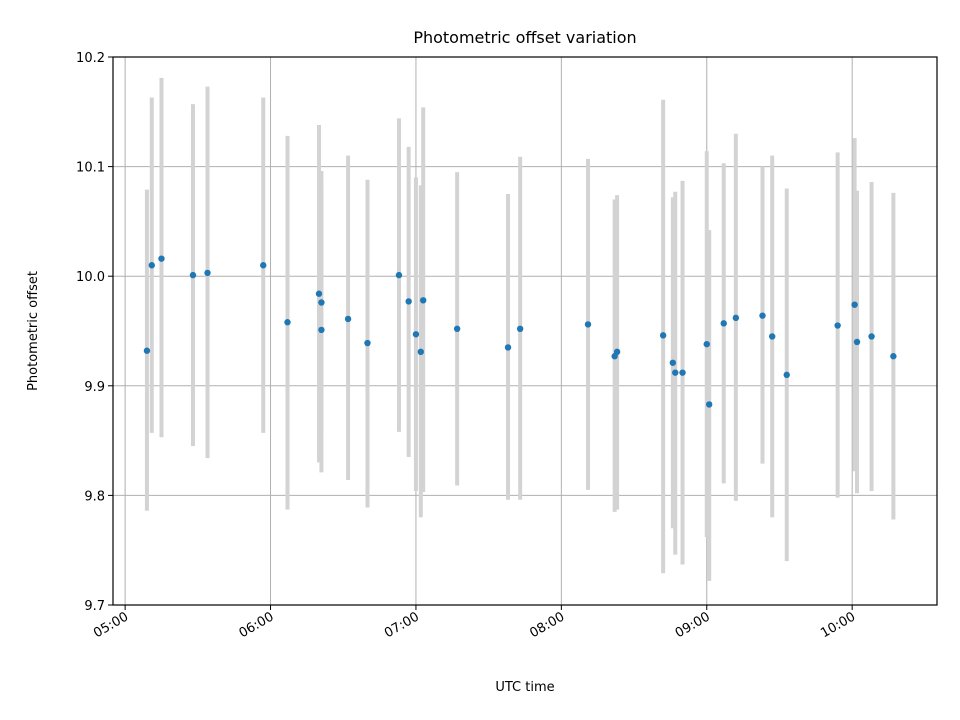 Image resolution: width=960 pixels, height=720 pixels. What do you see at coordinates (94, 496) in the screenshot?
I see `y-tick-label: 9.8` at bounding box center [94, 496].